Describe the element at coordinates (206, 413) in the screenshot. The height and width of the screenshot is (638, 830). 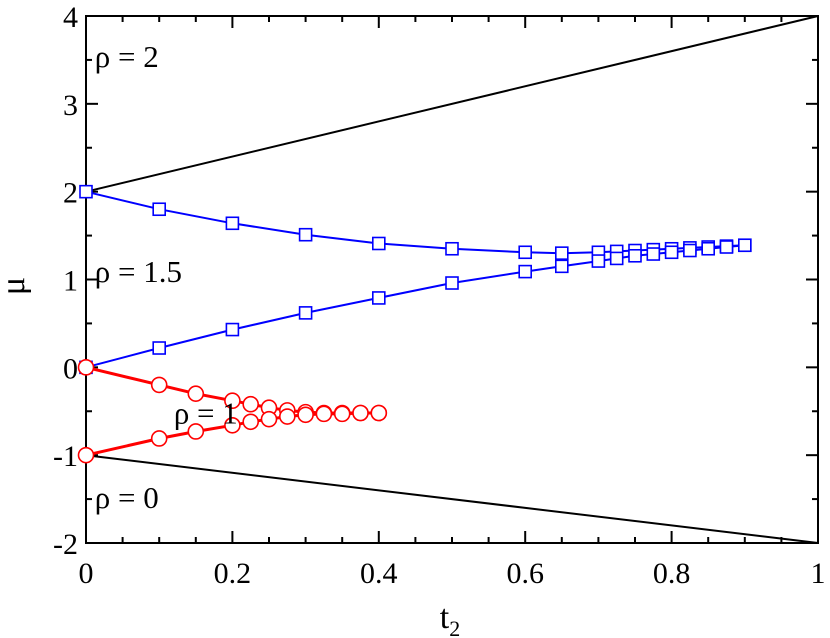
I see `region-label: ρ = 1` at that location.